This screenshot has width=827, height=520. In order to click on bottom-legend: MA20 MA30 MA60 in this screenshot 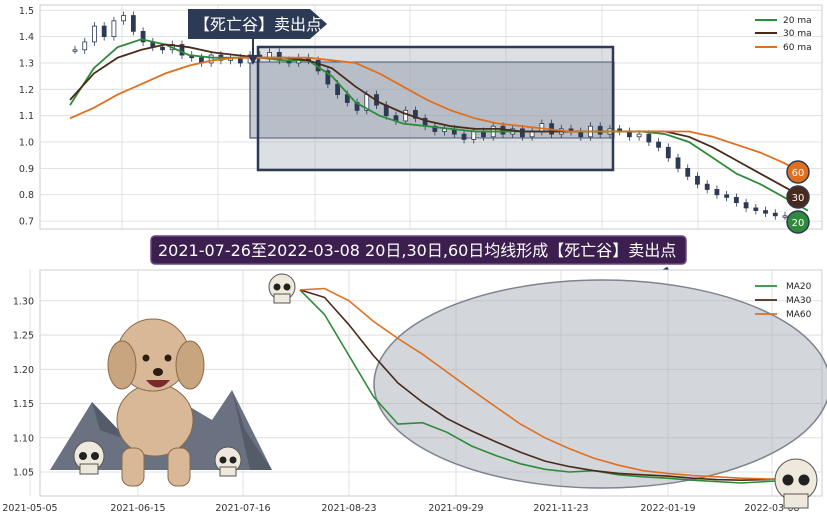, I will do `click(783, 301)`.